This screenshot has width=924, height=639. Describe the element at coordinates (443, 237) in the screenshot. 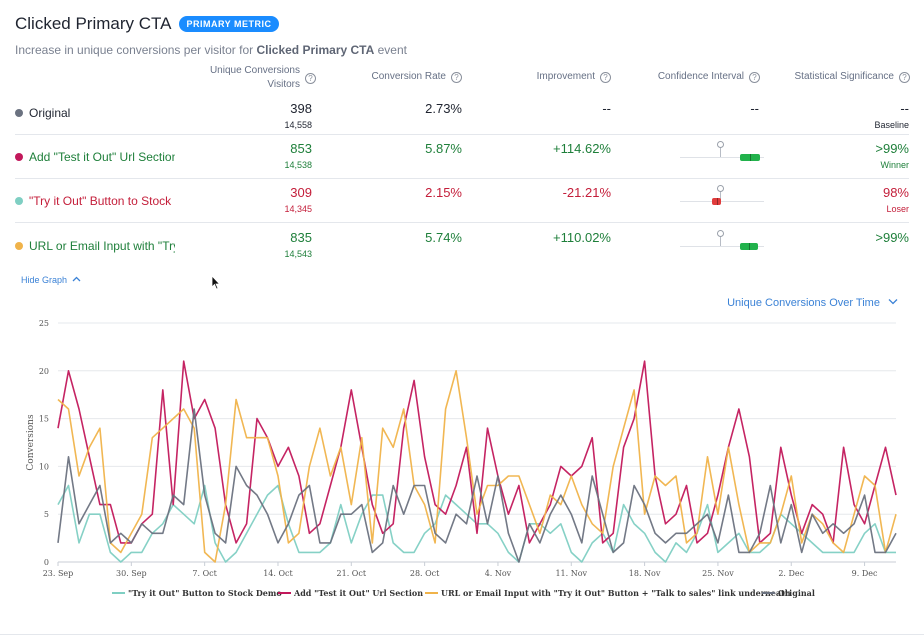

I see `conversion-rate-cell: 5.74%` at that location.